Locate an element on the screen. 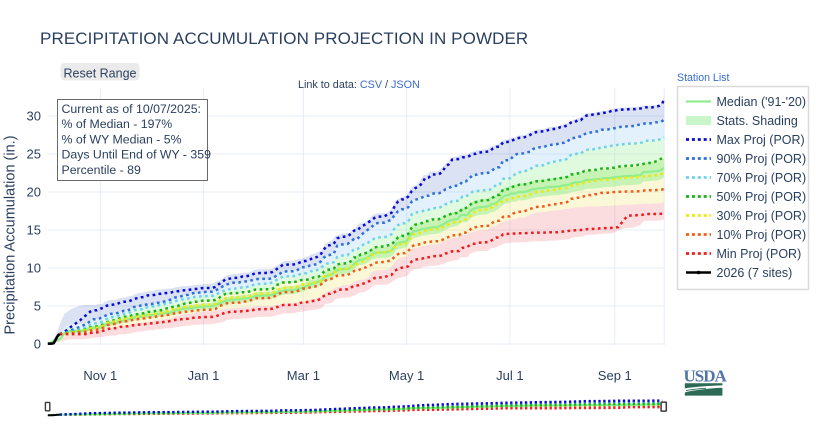  svg-text: 70% Proj (POR) is located at coordinates (762, 178).